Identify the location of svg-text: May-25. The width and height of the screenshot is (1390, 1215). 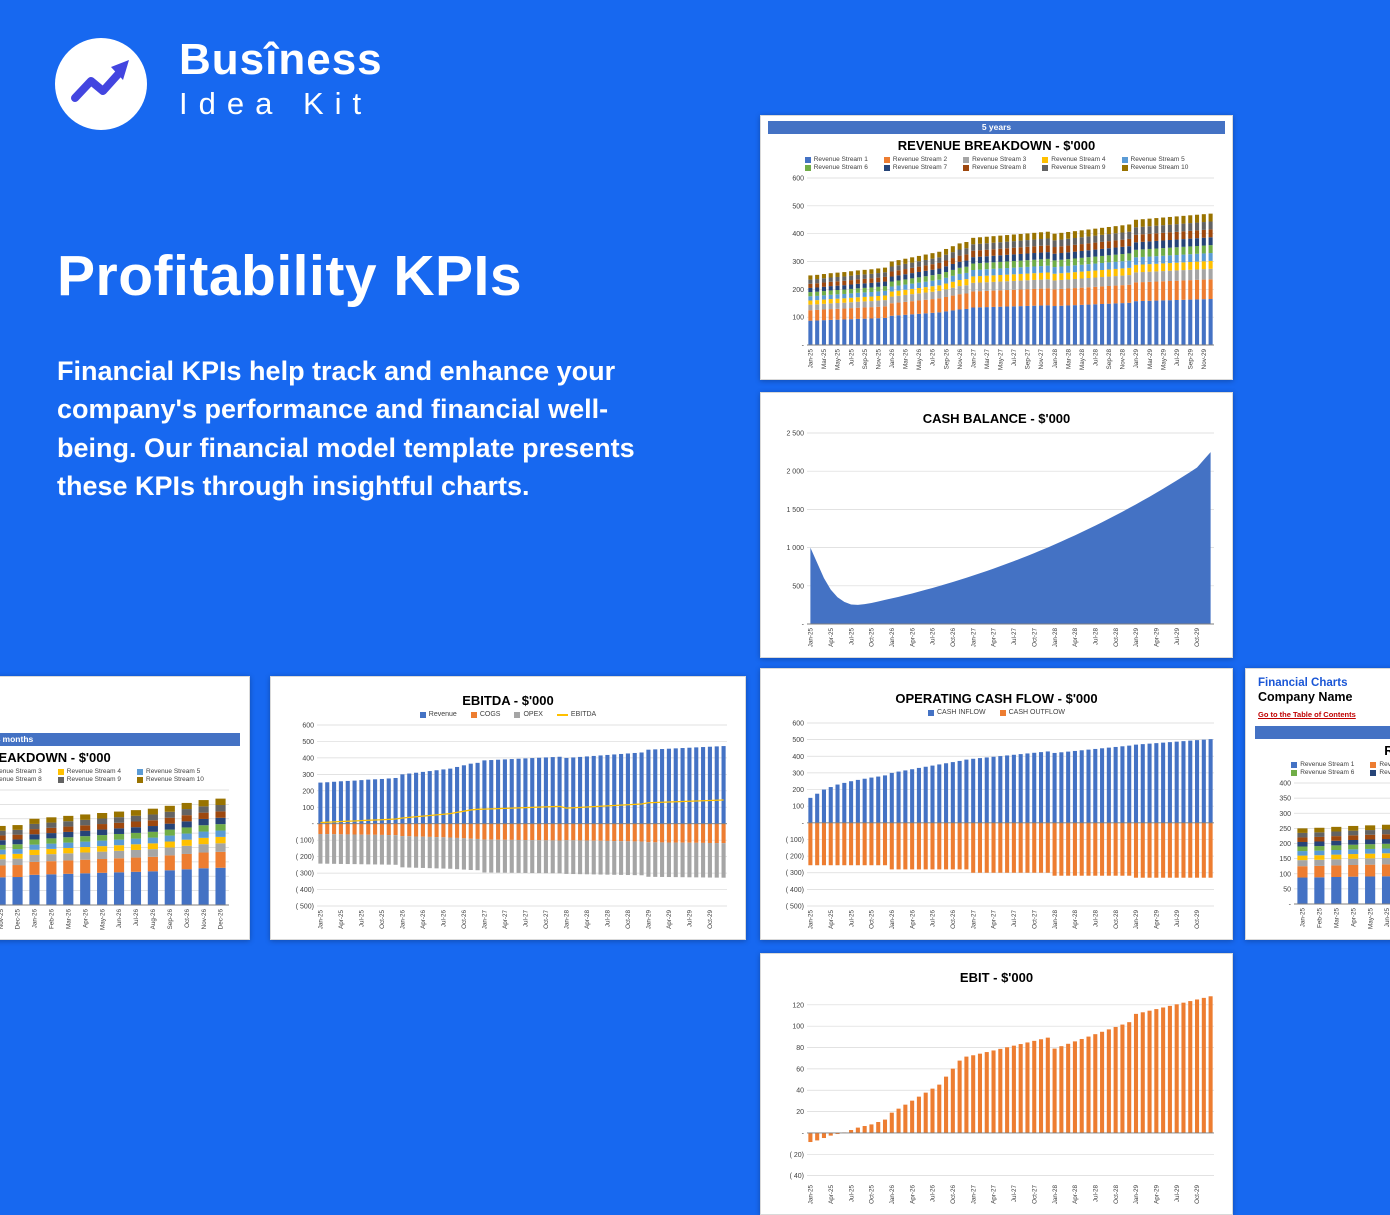
(1370, 918).